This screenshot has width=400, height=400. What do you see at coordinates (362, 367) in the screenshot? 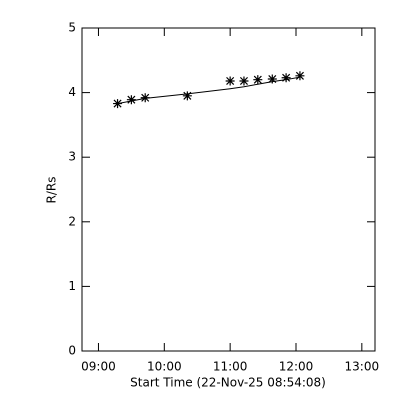
I see `x-tick-label: 13:00` at bounding box center [362, 367].